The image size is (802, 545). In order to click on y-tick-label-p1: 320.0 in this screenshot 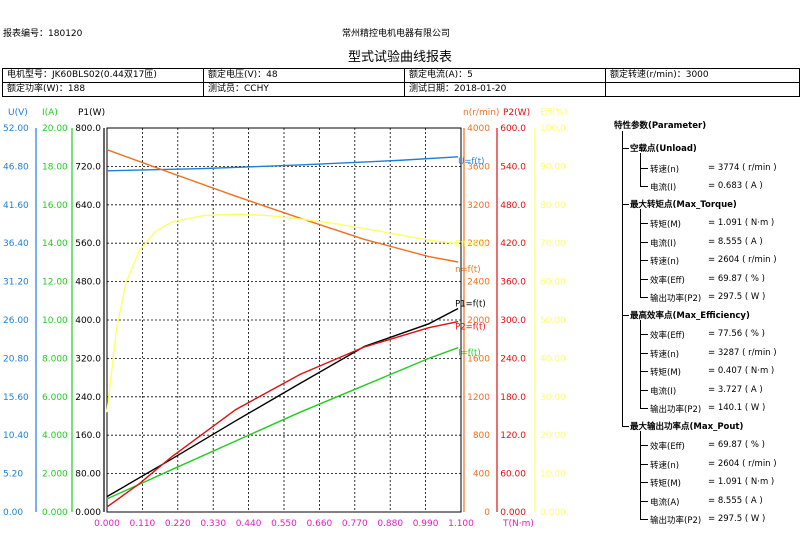, I will do `click(88, 359)`.